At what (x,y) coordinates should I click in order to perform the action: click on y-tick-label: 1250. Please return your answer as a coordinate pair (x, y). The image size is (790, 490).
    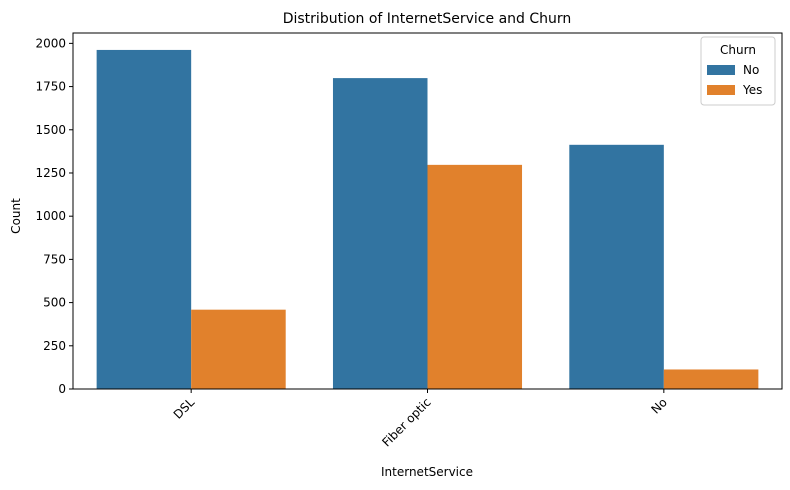
    Looking at the image, I should click on (50, 173).